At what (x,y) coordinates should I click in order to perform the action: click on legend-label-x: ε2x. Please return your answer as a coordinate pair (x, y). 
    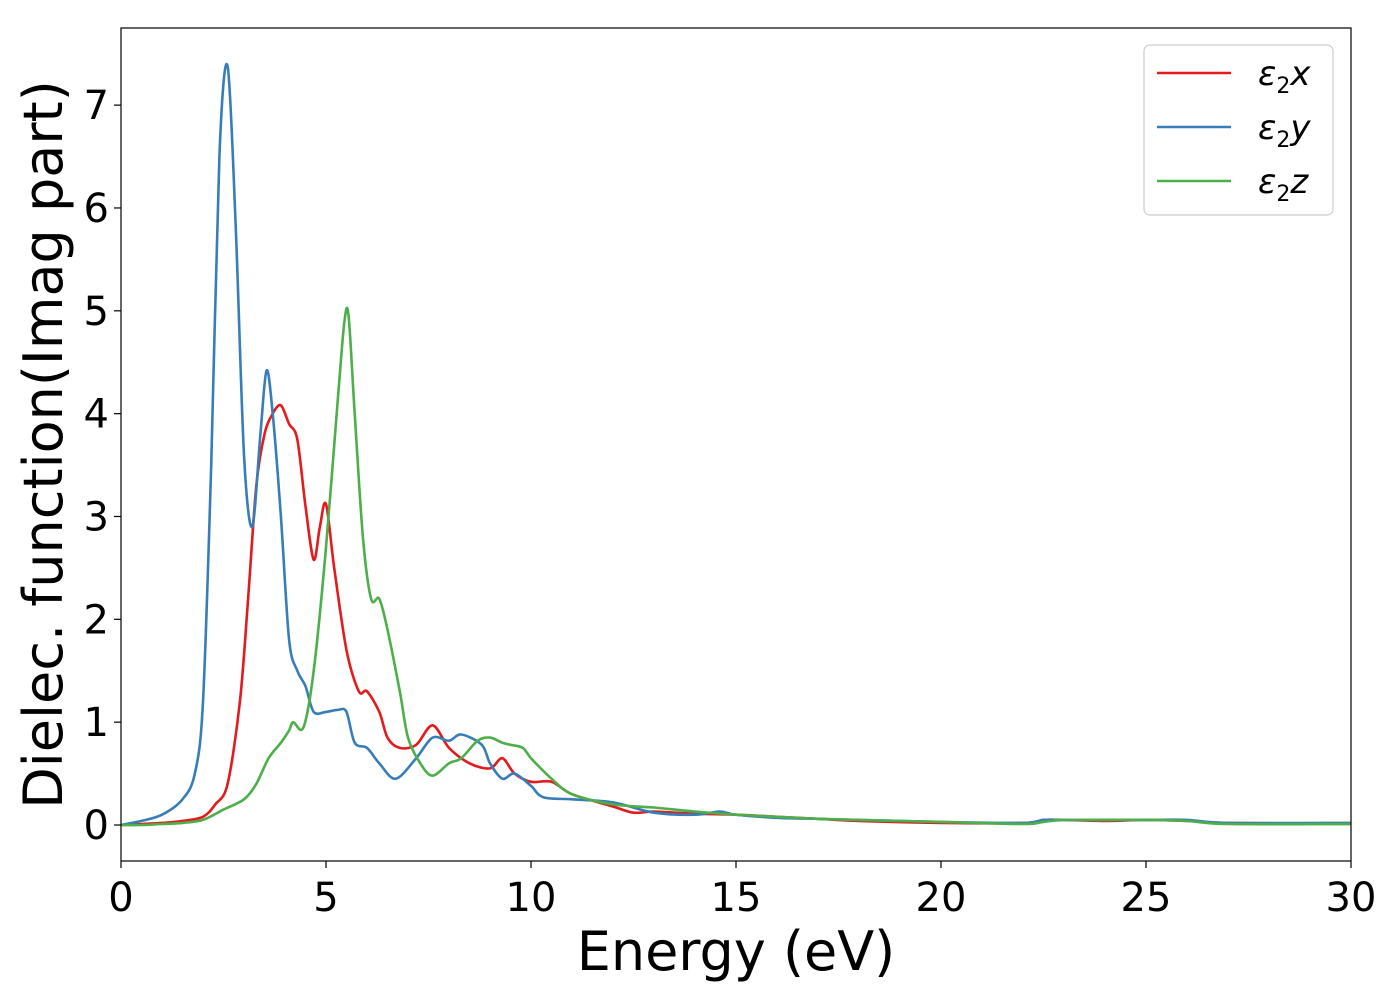
    Looking at the image, I should click on (1284, 76).